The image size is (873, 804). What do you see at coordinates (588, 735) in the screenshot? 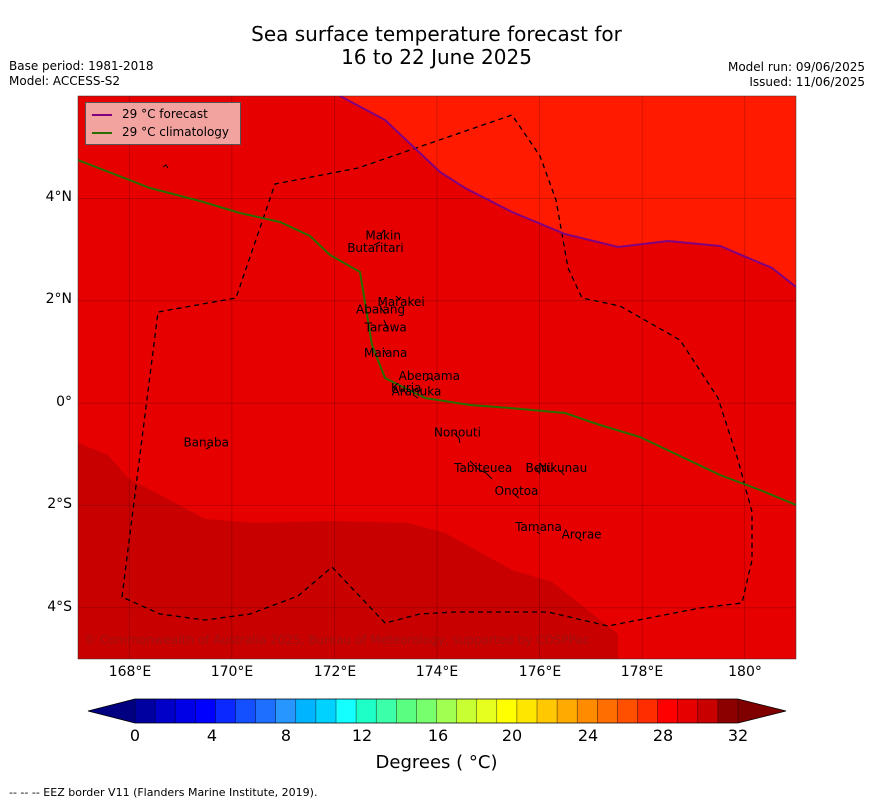
I see `colorbar-tick-label: 24` at bounding box center [588, 735].